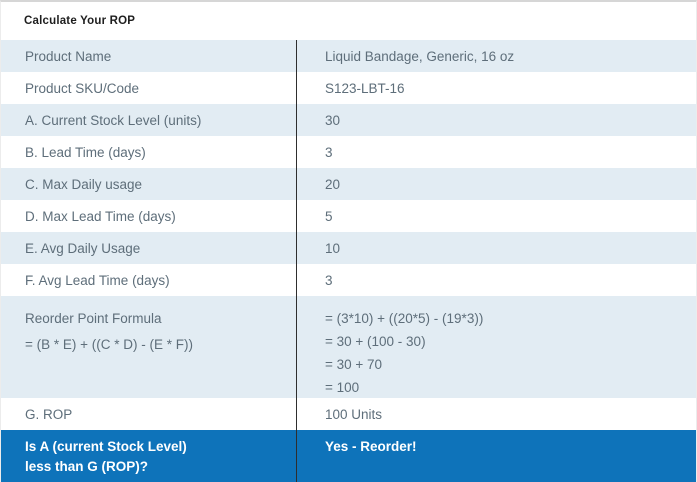 The width and height of the screenshot is (697, 482). I want to click on row-label: B. Lead Time (days), so click(85, 152).